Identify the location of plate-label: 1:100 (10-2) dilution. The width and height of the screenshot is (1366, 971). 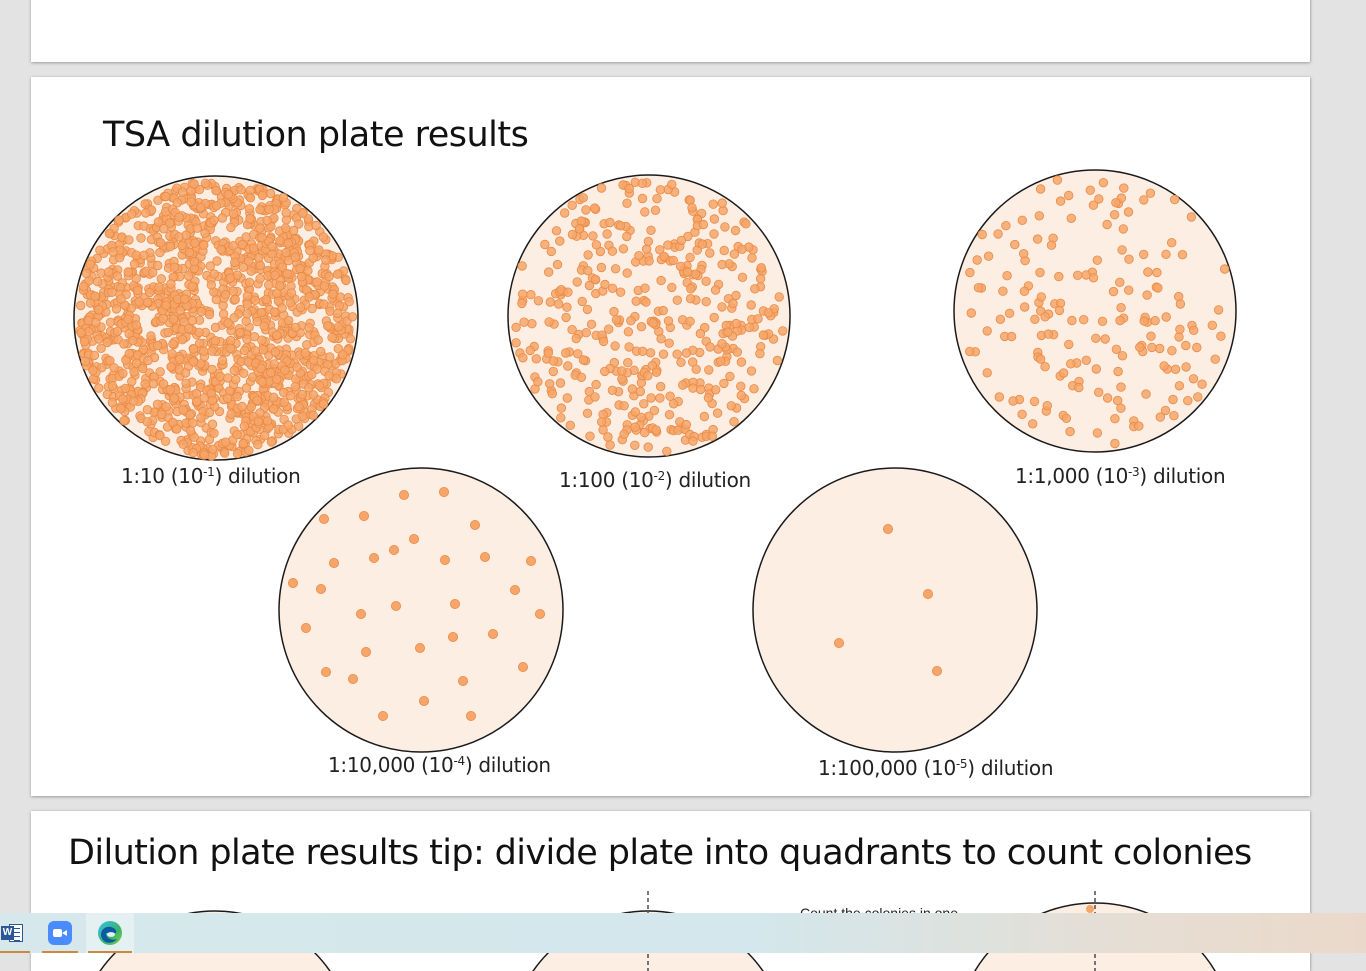
(655, 480).